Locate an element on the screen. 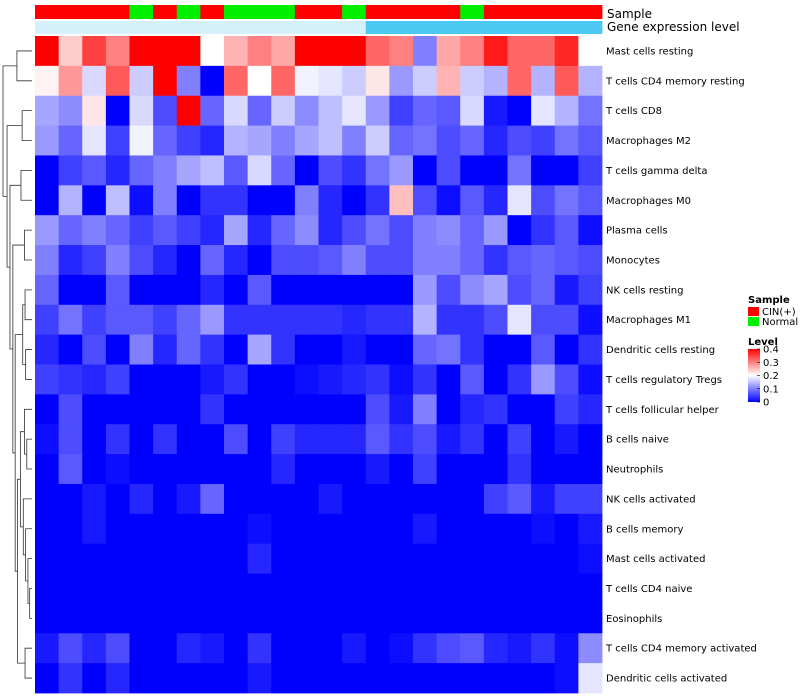  level-ticks: 0.4 0.3 0.2 0.1 0 is located at coordinates (768, 377).